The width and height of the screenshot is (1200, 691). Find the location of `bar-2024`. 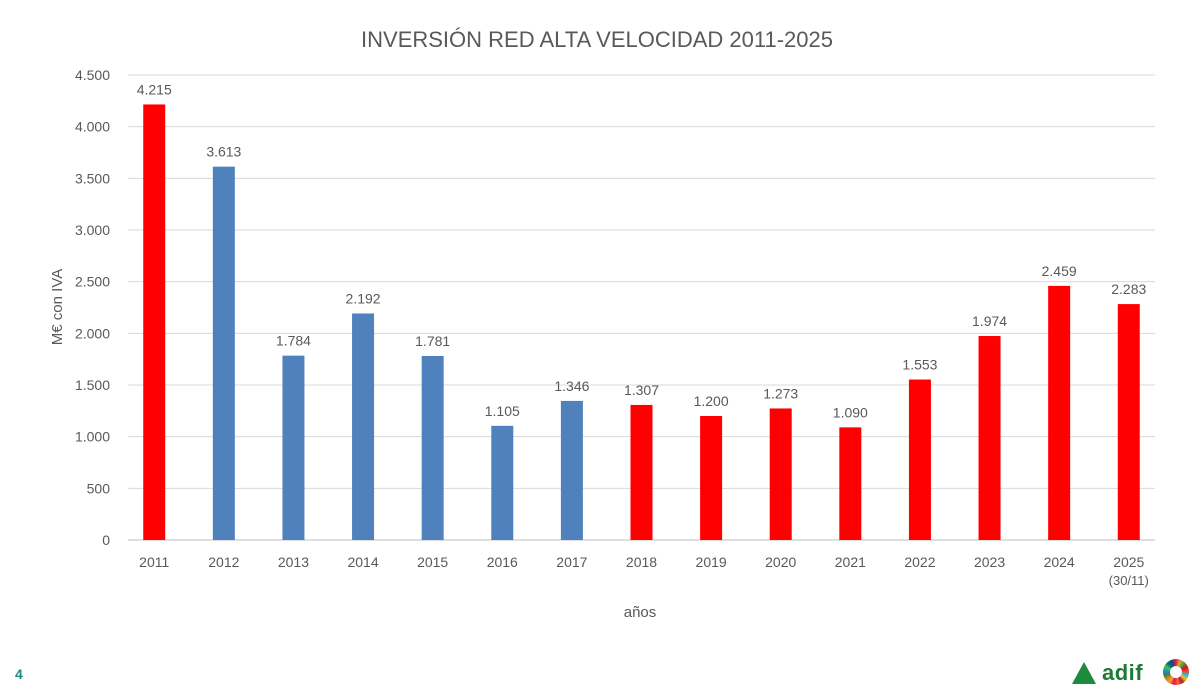

bar-2024 is located at coordinates (1059, 412).